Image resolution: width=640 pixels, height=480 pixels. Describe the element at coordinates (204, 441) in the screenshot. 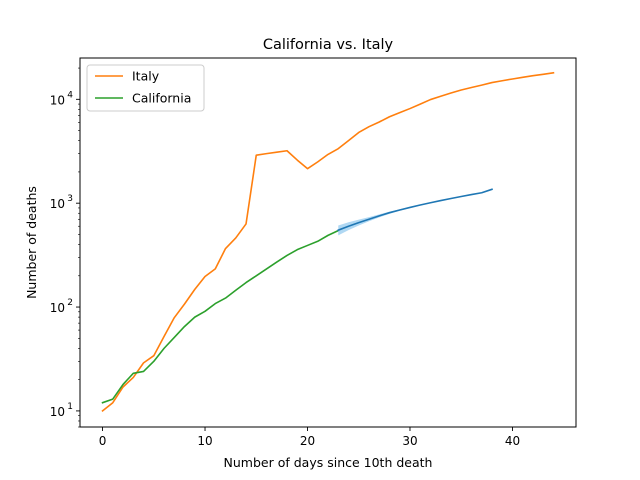

I see `x-tick-label: 10` at that location.